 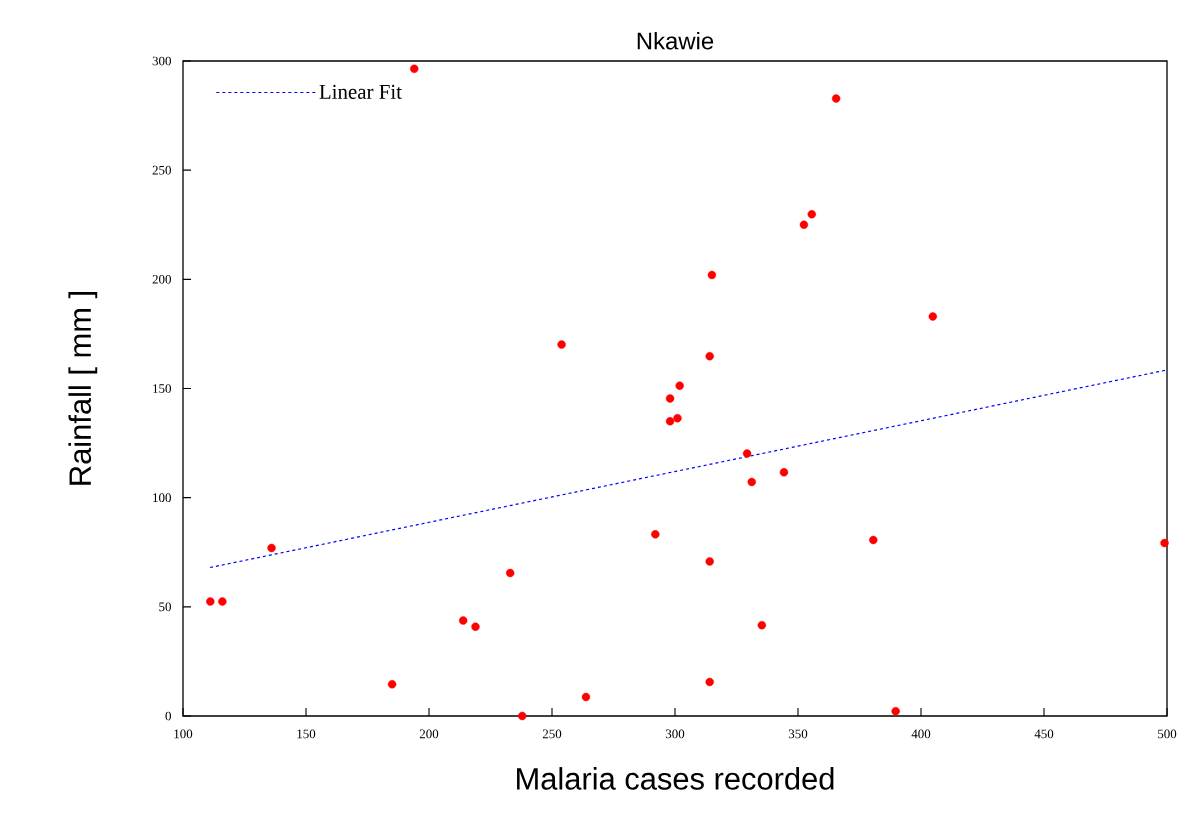 What do you see at coordinates (675, 734) in the screenshot?
I see `x-tick-label: 300` at bounding box center [675, 734].